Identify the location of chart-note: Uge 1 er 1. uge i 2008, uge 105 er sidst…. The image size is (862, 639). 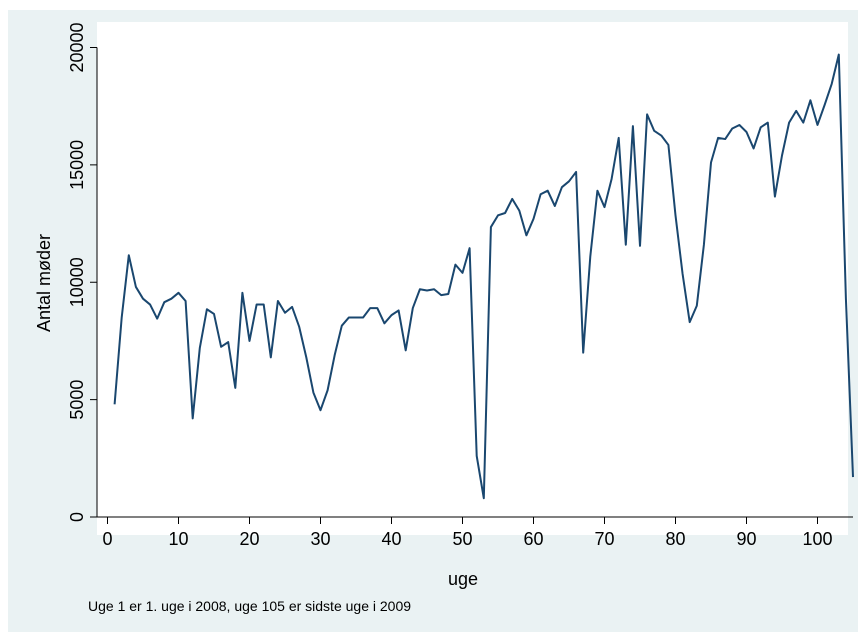
(249, 606).